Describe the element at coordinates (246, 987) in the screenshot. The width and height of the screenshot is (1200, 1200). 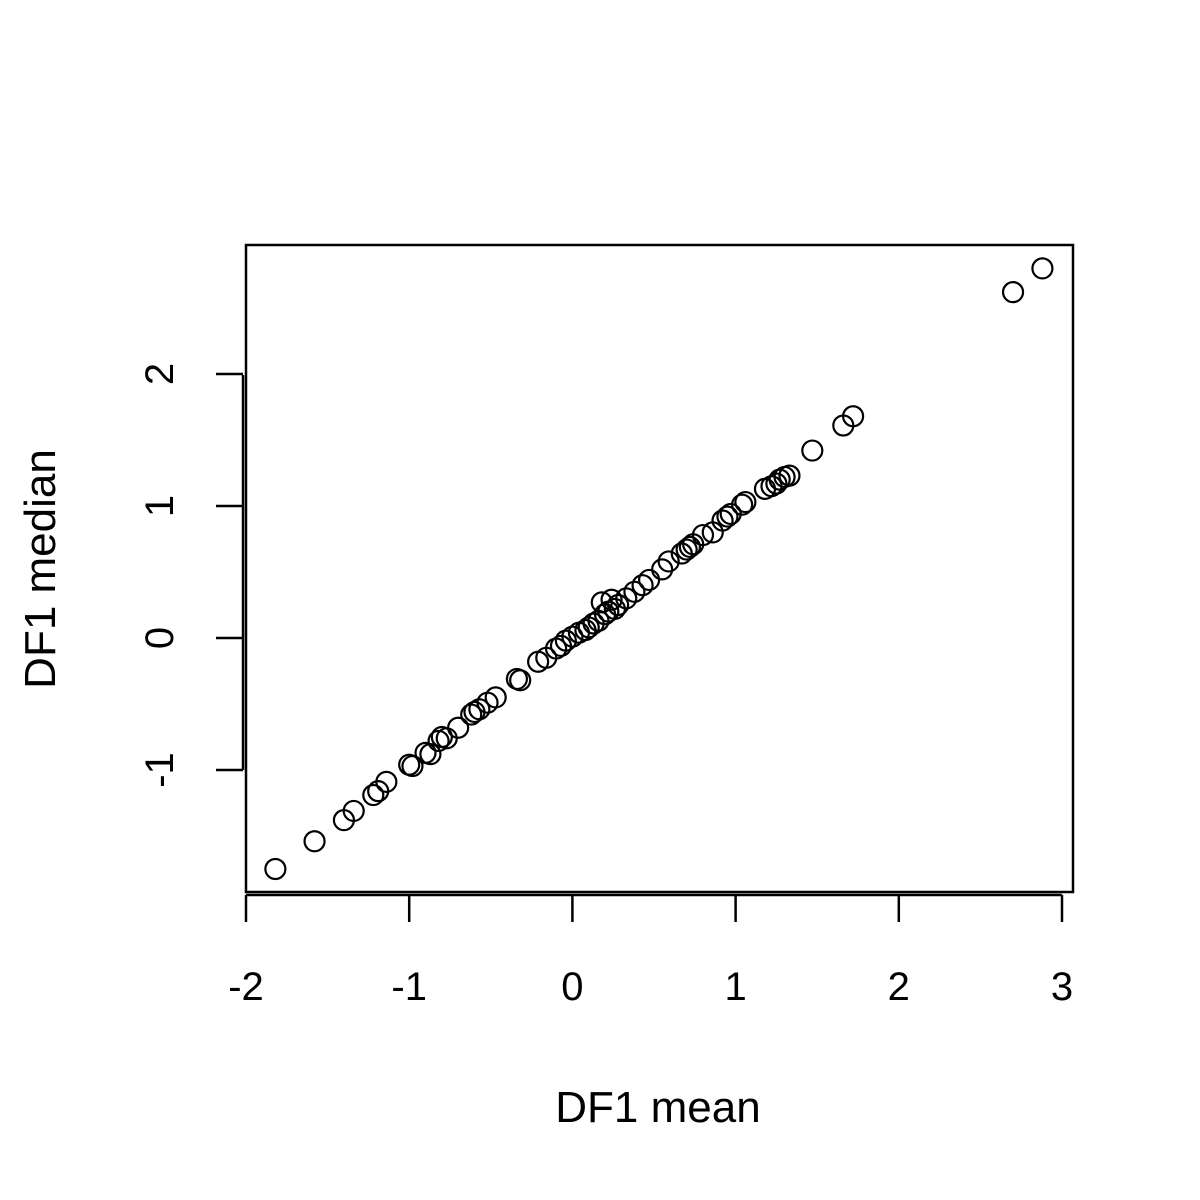
I see `x-tick-label: -2` at that location.